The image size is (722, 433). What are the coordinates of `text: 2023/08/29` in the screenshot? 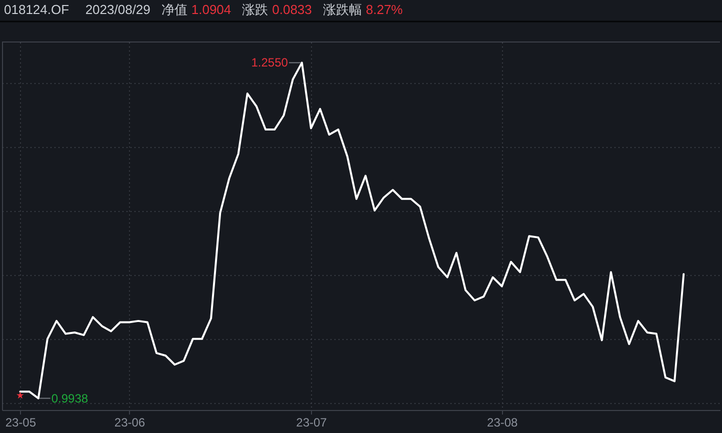 It's located at (117, 9).